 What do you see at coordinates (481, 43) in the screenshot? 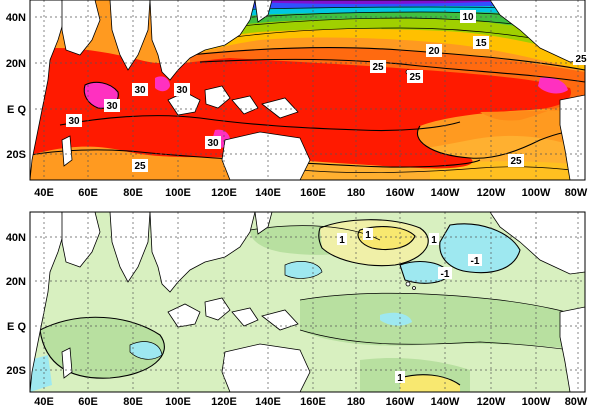
I see `contour-label-15: 15` at bounding box center [481, 43].